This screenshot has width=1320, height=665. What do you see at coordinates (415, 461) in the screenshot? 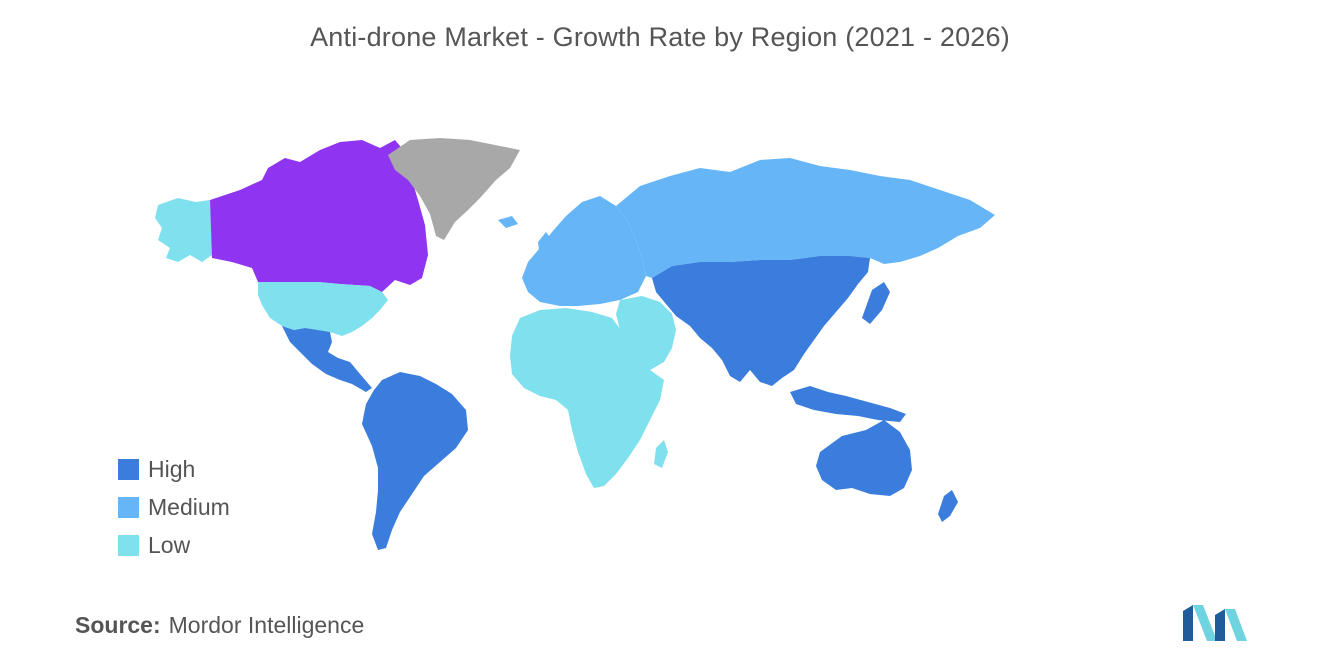
I see `region-south-america` at bounding box center [415, 461].